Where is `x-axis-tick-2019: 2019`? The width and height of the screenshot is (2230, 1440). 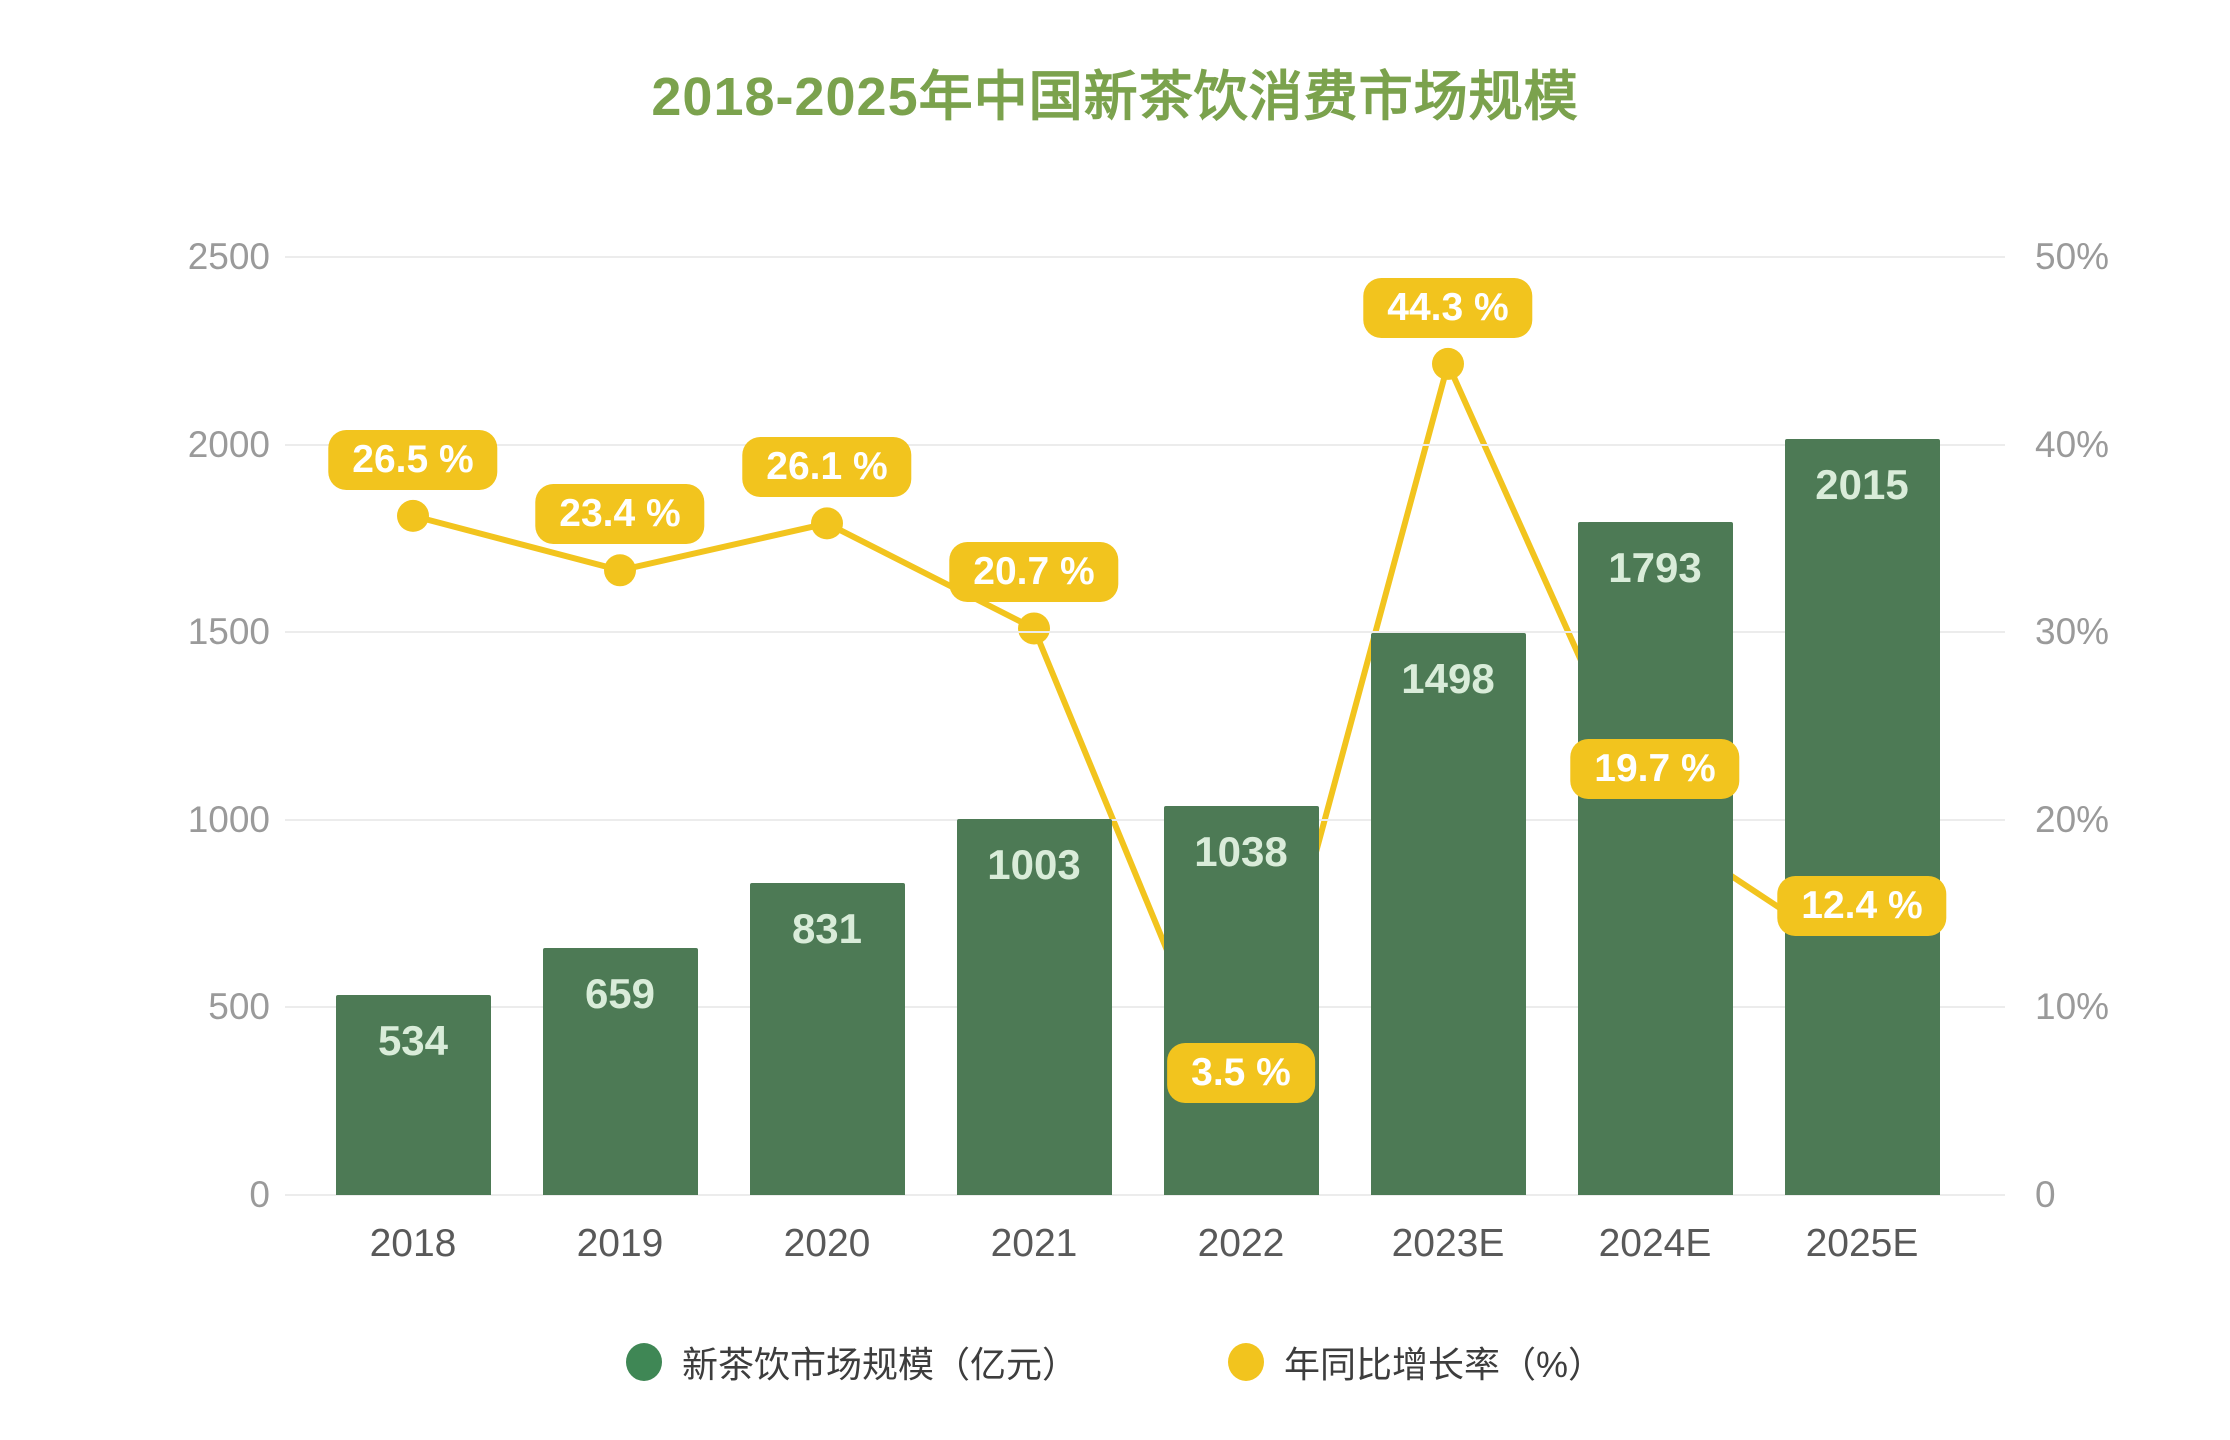
x-axis-tick-2019: 2019 is located at coordinates (620, 1243).